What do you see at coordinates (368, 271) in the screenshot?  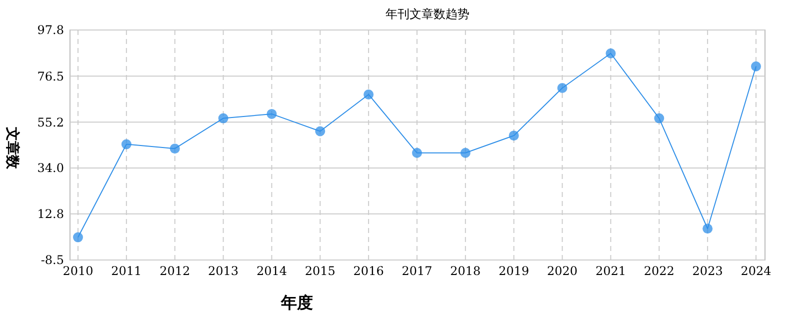 I see `x-tick-label: 2016` at bounding box center [368, 271].